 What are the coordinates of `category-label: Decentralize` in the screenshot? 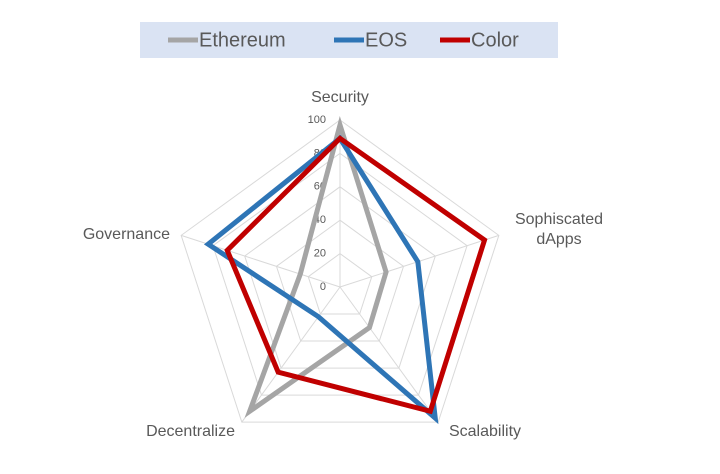 It's located at (190, 431).